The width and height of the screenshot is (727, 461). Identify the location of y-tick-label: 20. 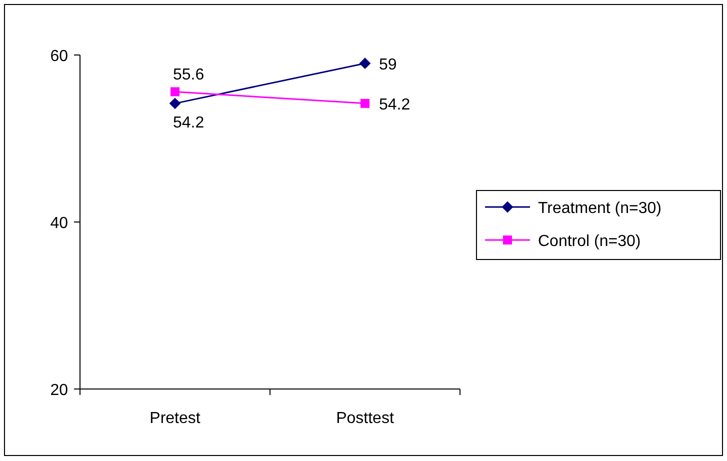
(59, 390).